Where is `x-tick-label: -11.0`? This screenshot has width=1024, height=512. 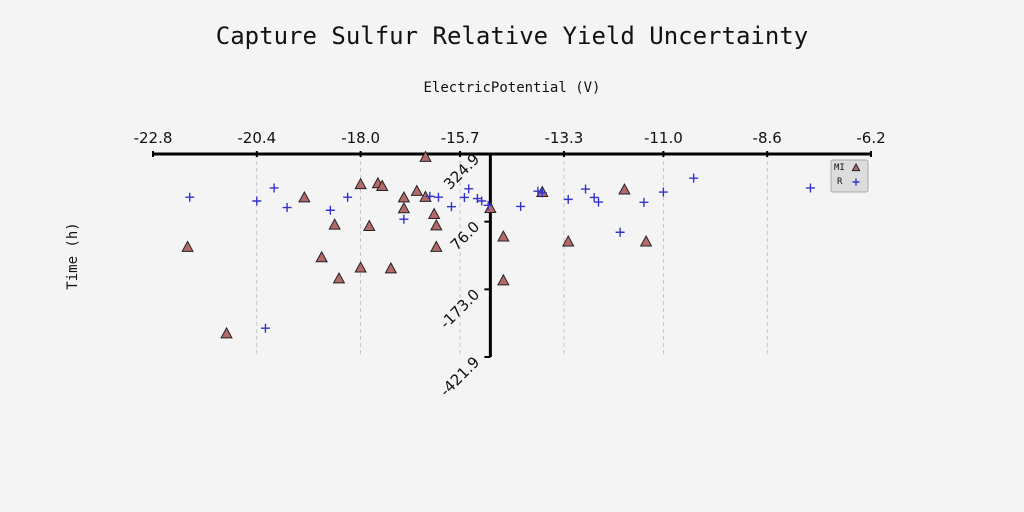 x-tick-label: -11.0 is located at coordinates (663, 138).